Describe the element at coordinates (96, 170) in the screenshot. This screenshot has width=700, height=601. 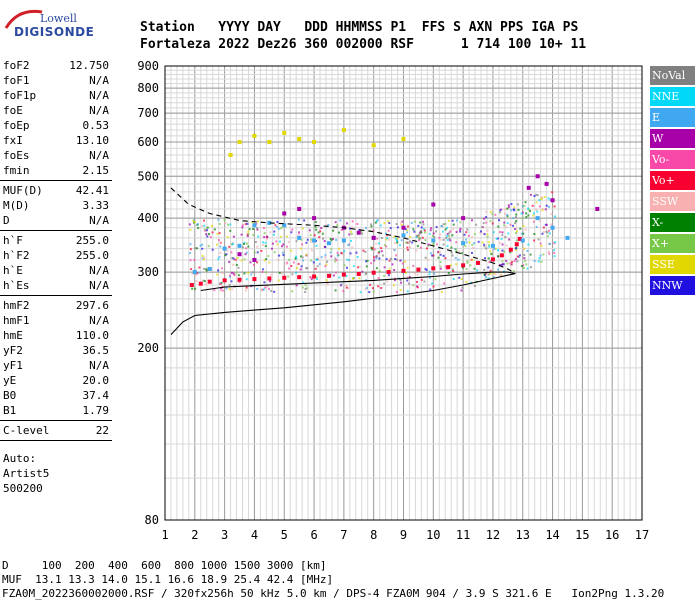
I see `param-value: 2.15` at that location.